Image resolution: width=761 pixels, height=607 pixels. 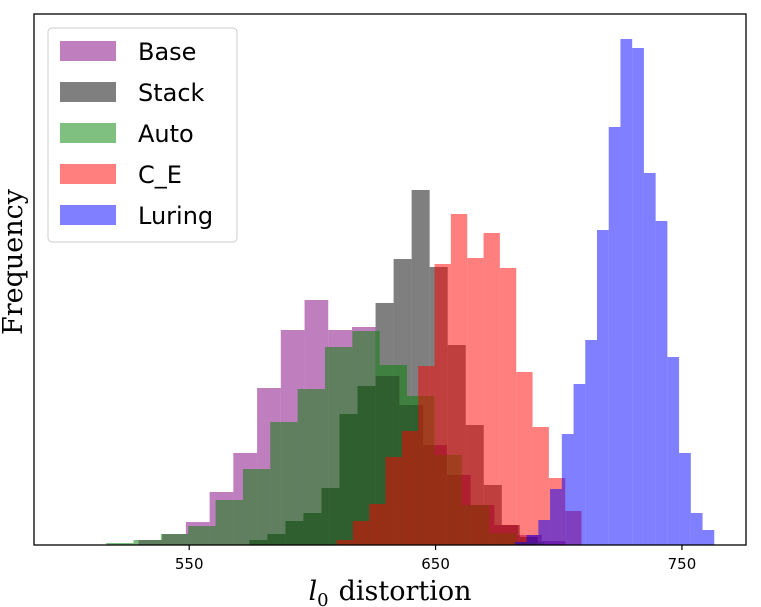 I want to click on legend-label: Stack, so click(x=171, y=93).